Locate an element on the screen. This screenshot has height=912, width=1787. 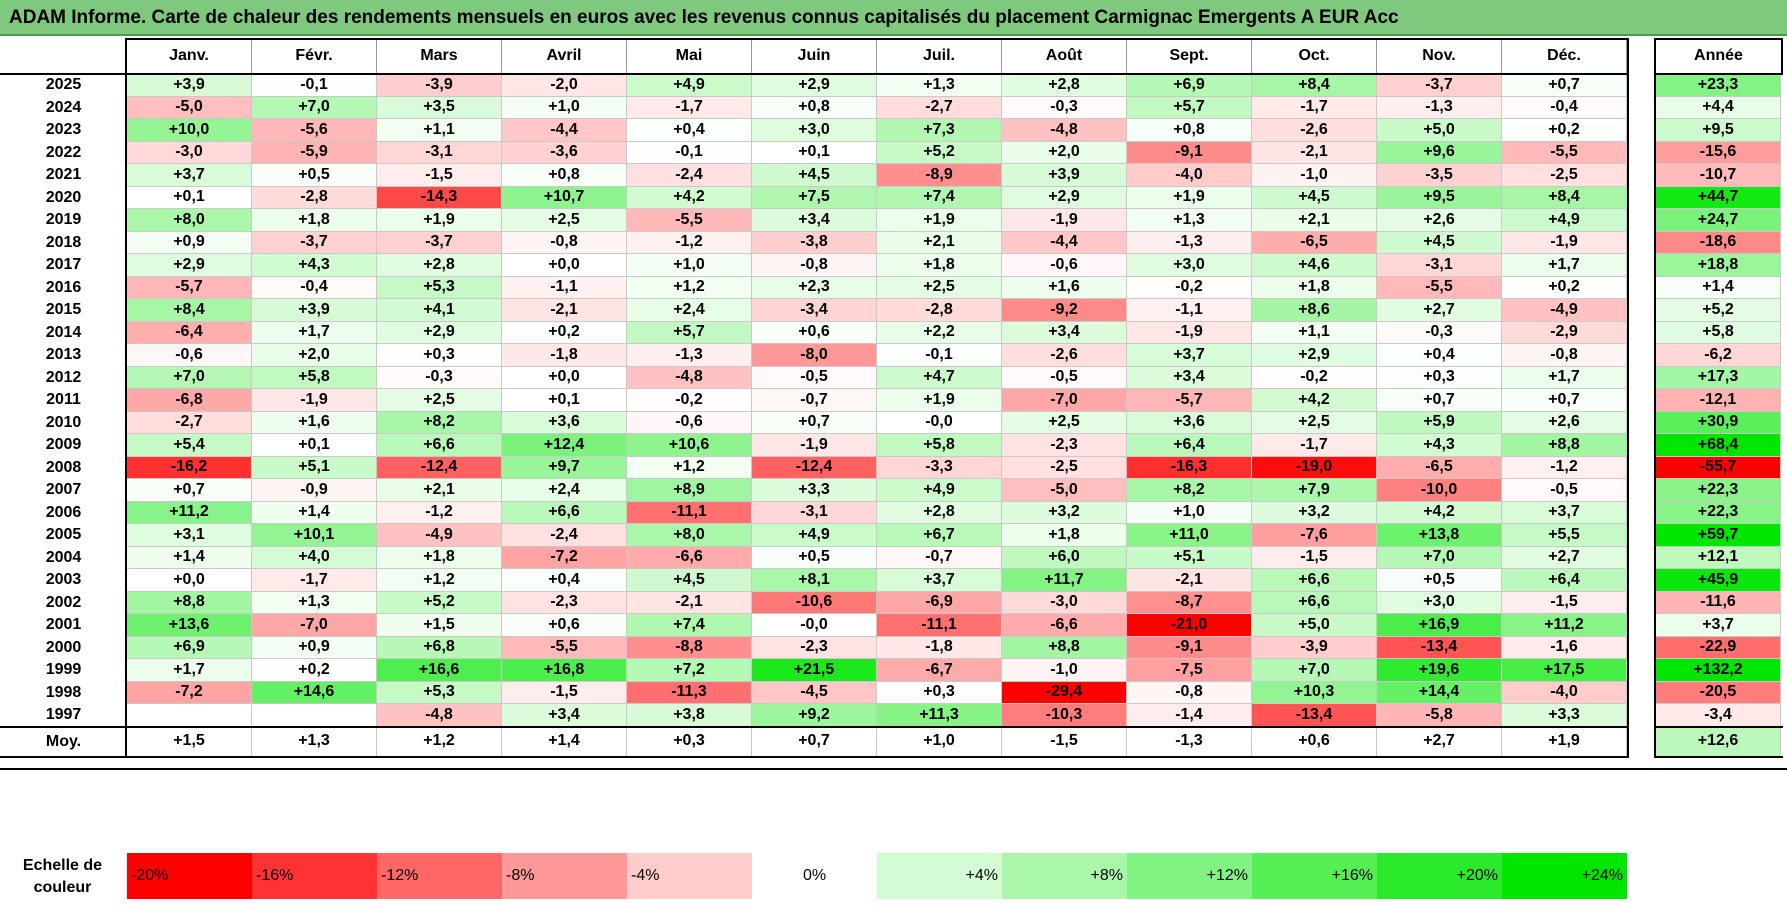
row-year-label: 2010 is located at coordinates (63, 422).